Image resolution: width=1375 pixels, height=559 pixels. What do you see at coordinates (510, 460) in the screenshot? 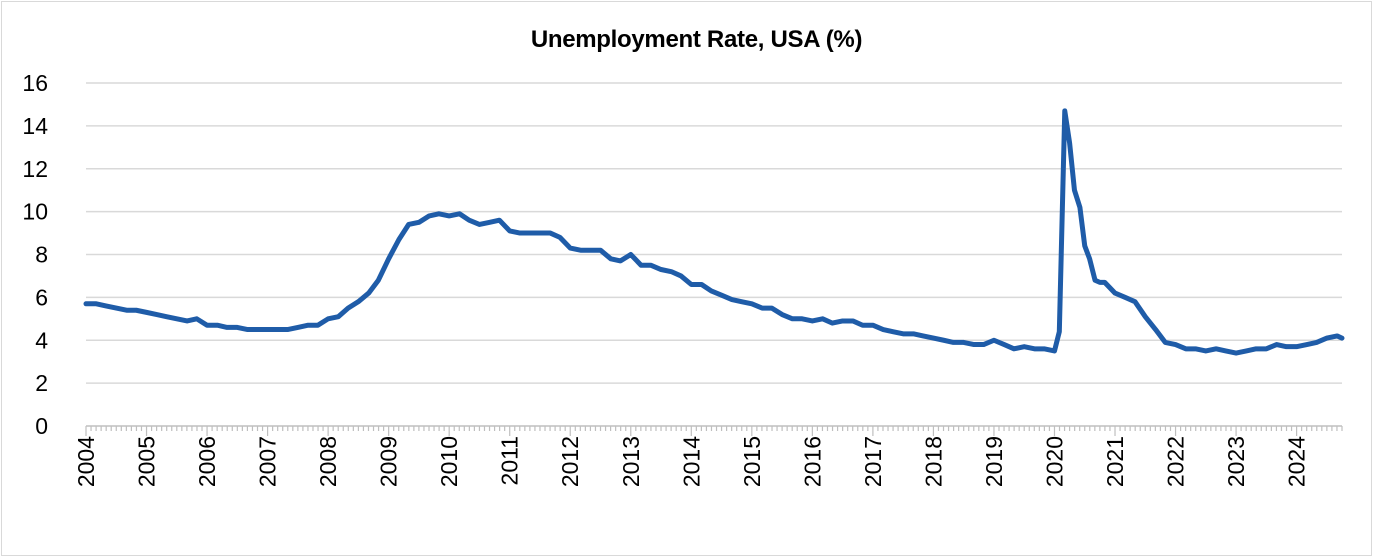
I see `x-tick-label: 2011` at bounding box center [510, 460].